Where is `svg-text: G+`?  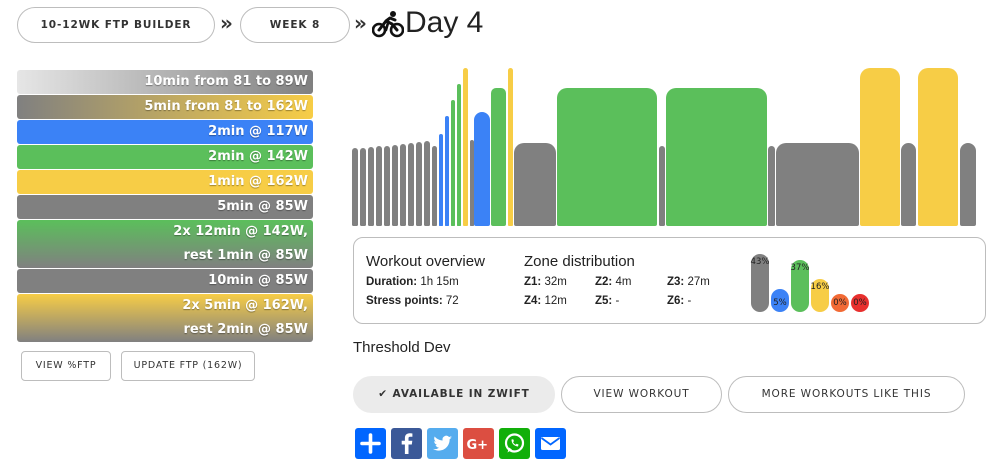 svg-text: G+ is located at coordinates (478, 445).